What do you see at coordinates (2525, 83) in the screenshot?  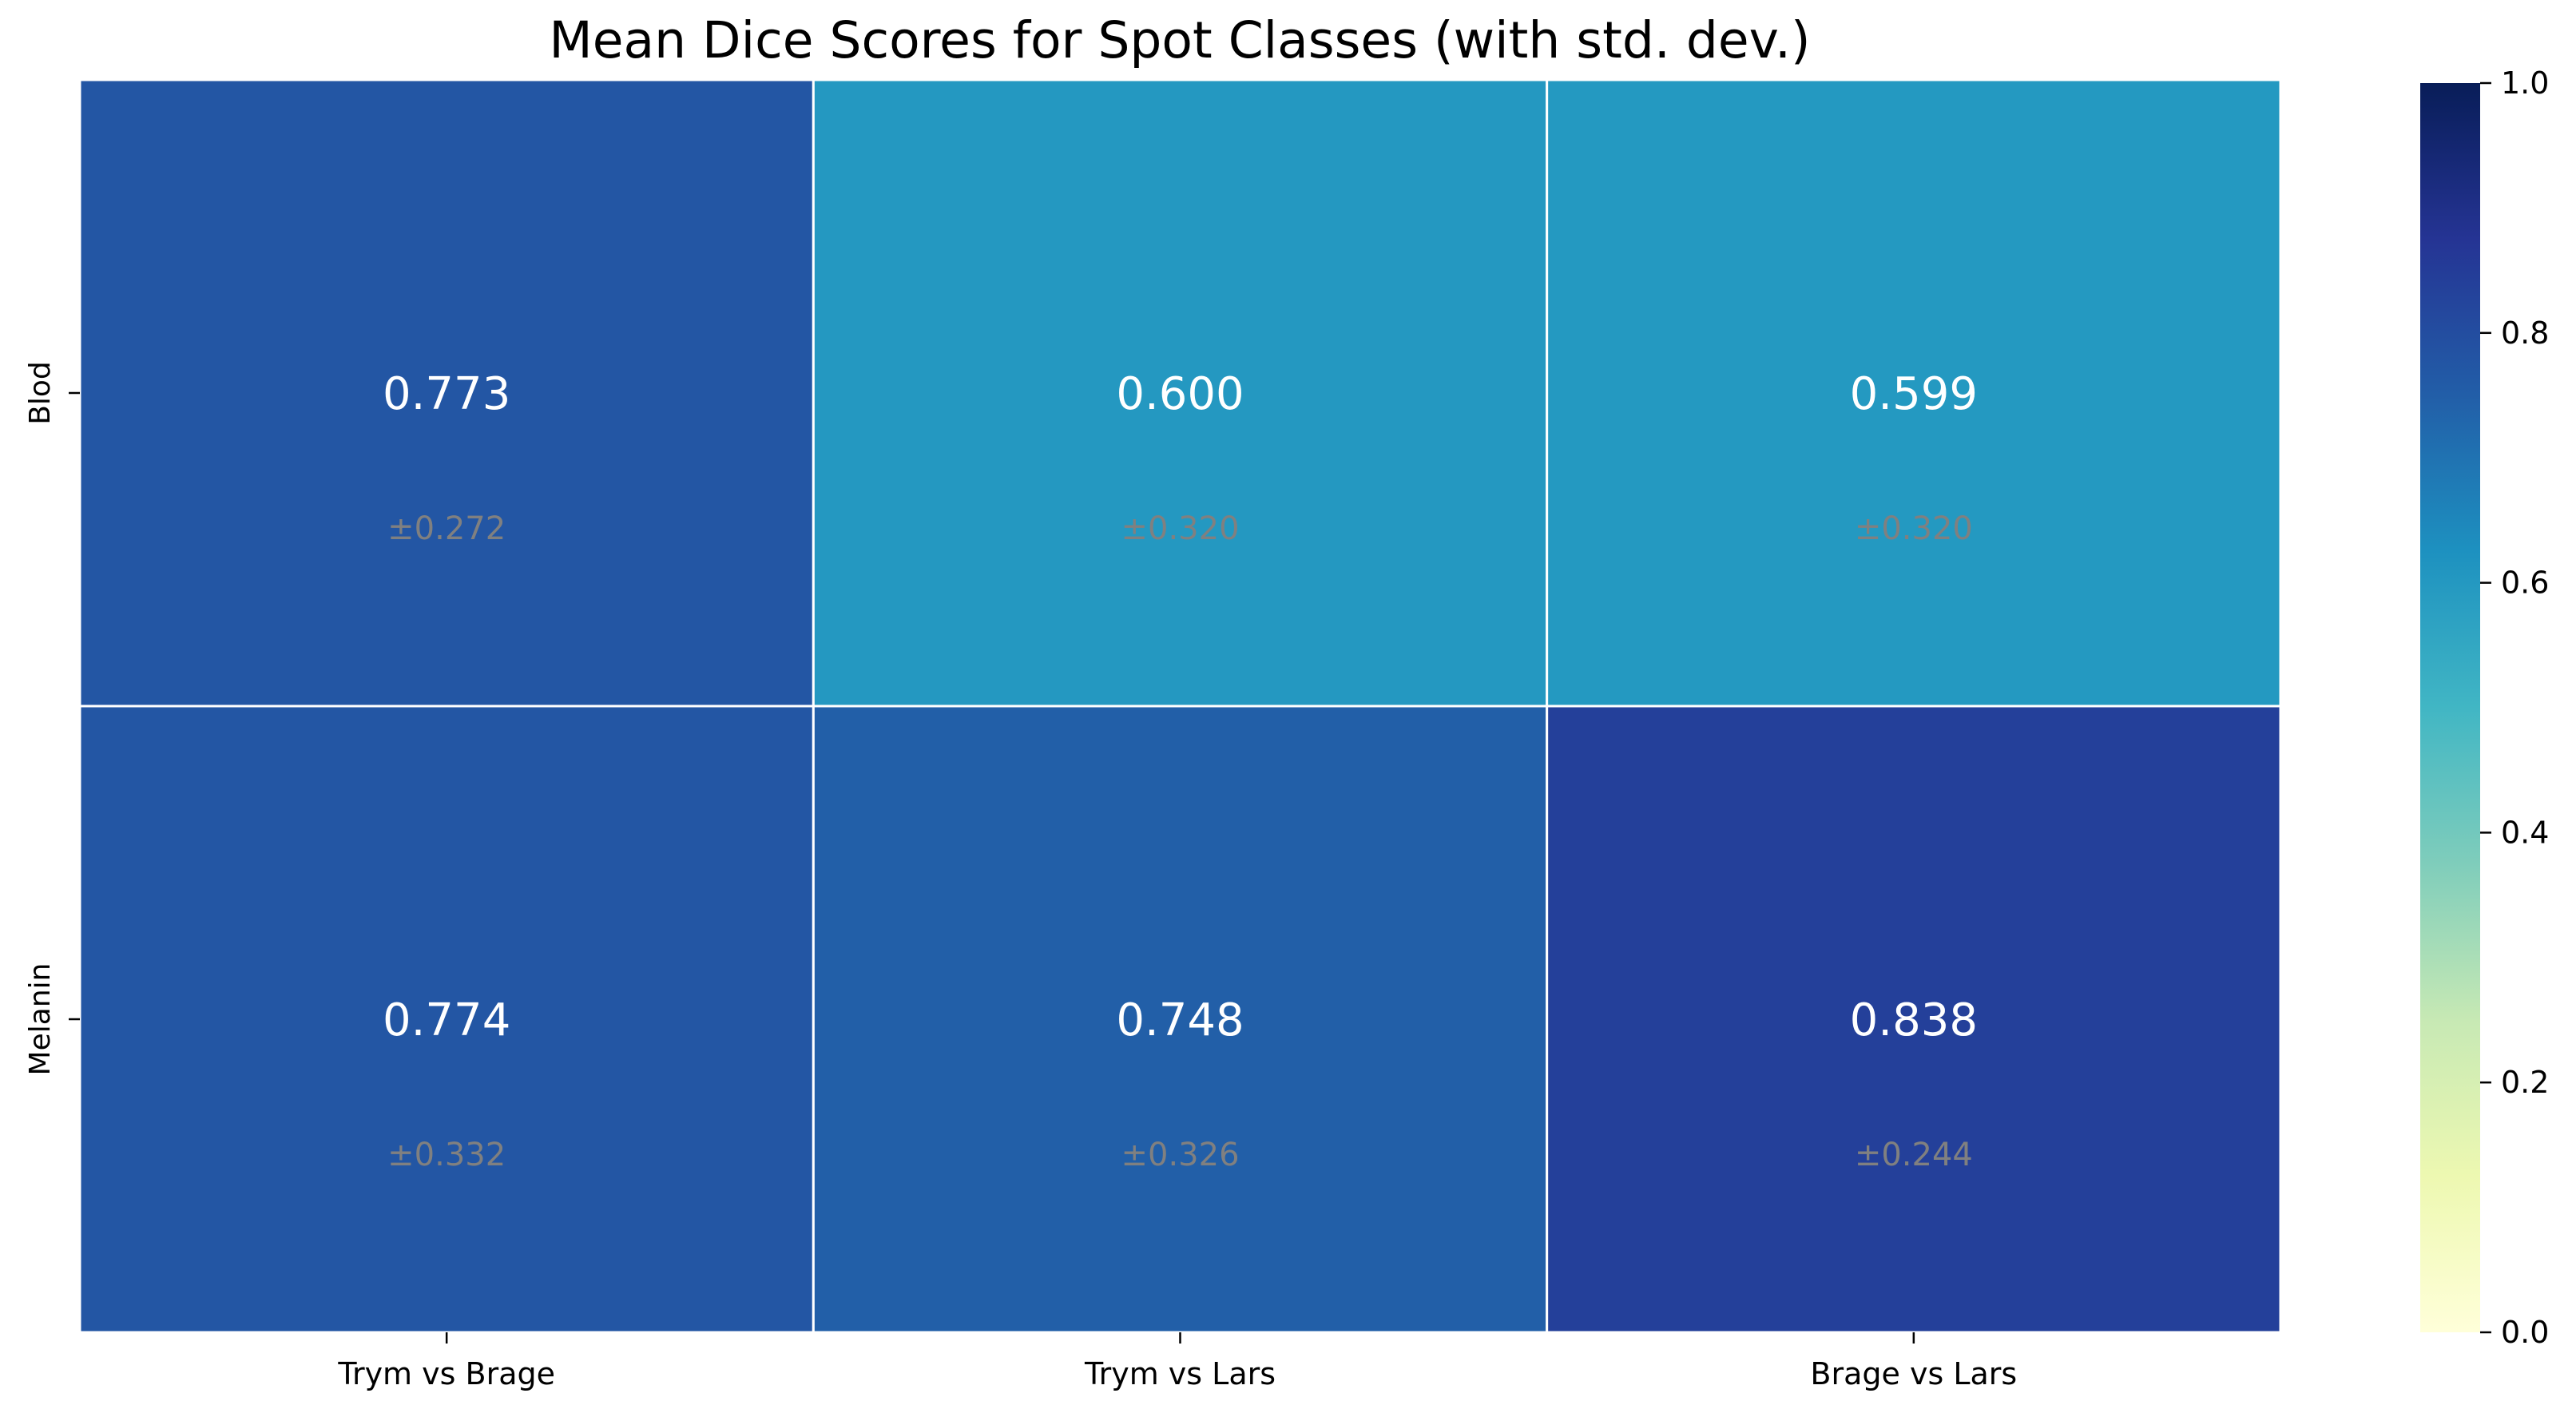 I see `colorbar-tick-label: 1.0` at bounding box center [2525, 83].